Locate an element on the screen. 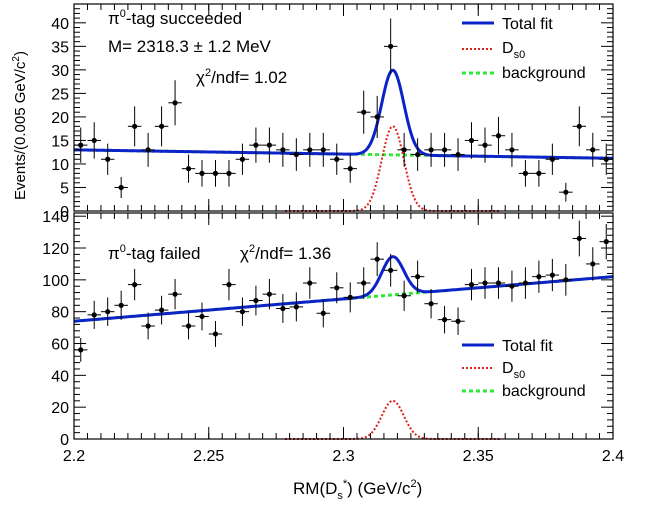  y-tick-label: 80 is located at coordinates (60, 313).